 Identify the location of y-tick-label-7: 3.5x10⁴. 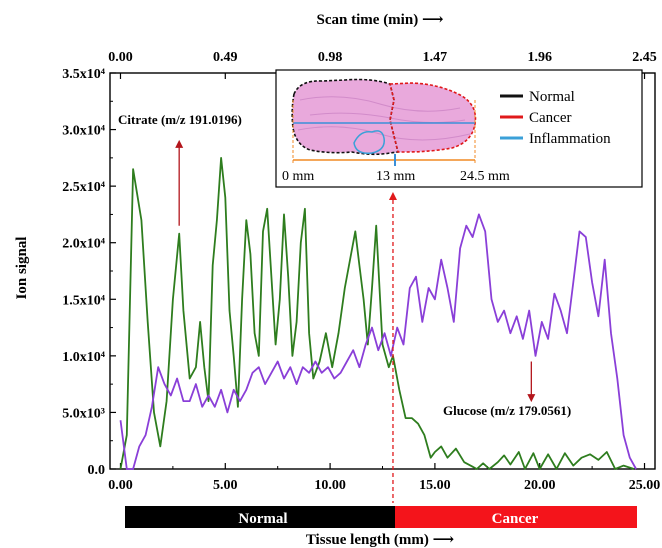
(84, 74).